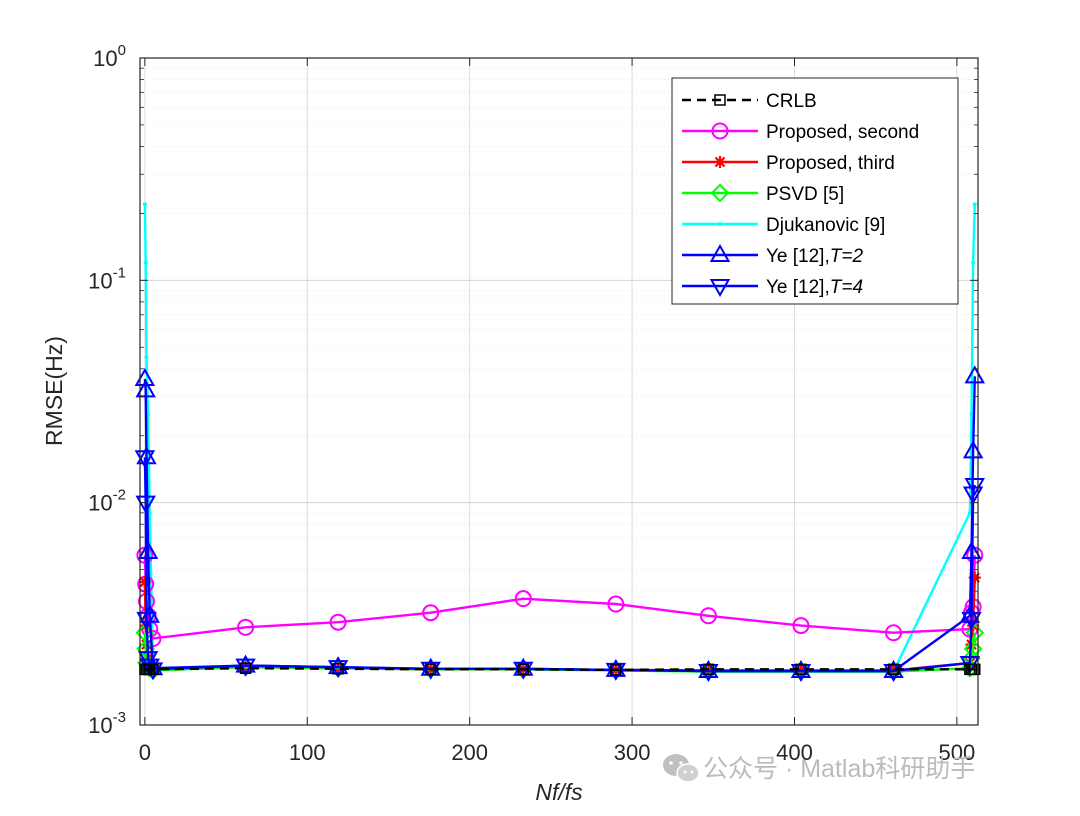 The width and height of the screenshot is (1080, 816). I want to click on y-tick-label: 10⁻³, so click(107, 723).